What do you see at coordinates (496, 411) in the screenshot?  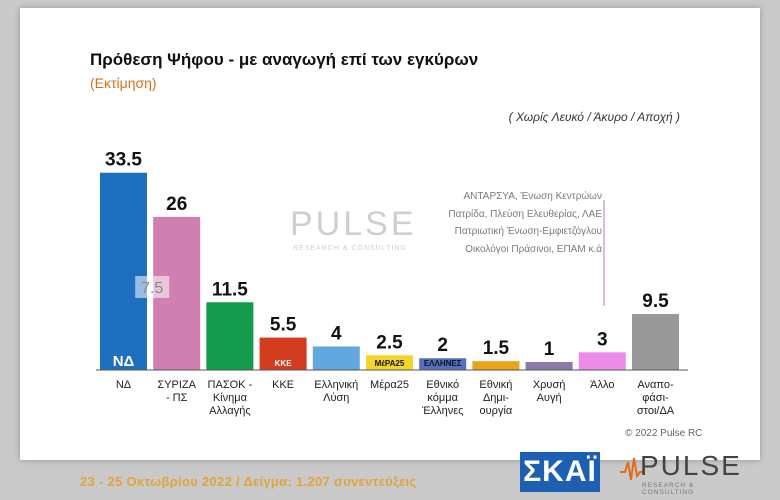 I see `category-label-7: ουργία` at bounding box center [496, 411].